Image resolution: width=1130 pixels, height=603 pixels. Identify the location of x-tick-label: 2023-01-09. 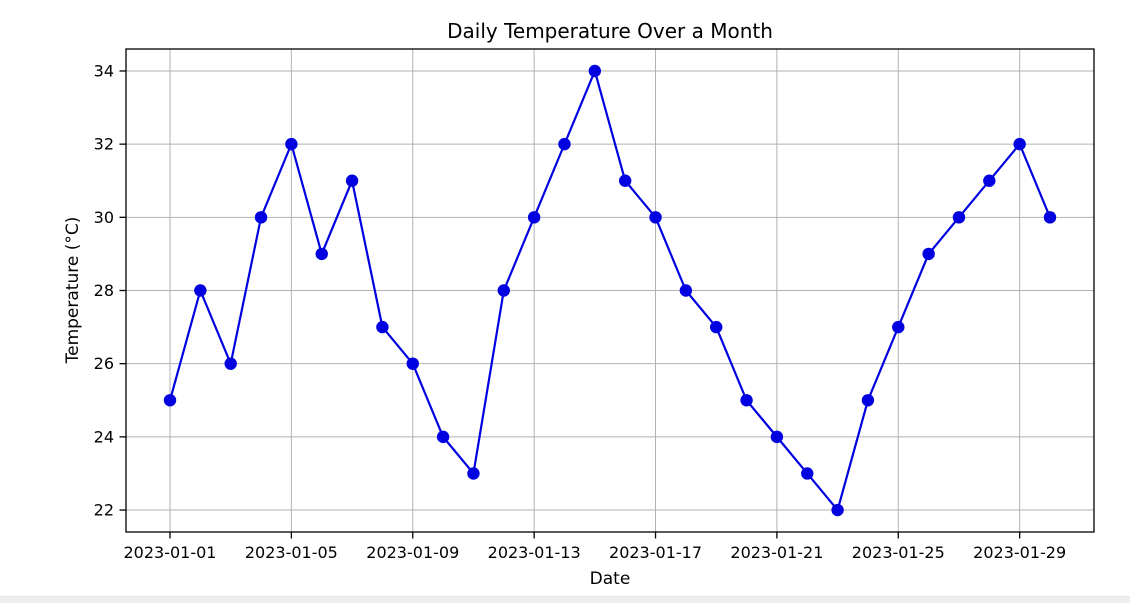
(412, 552).